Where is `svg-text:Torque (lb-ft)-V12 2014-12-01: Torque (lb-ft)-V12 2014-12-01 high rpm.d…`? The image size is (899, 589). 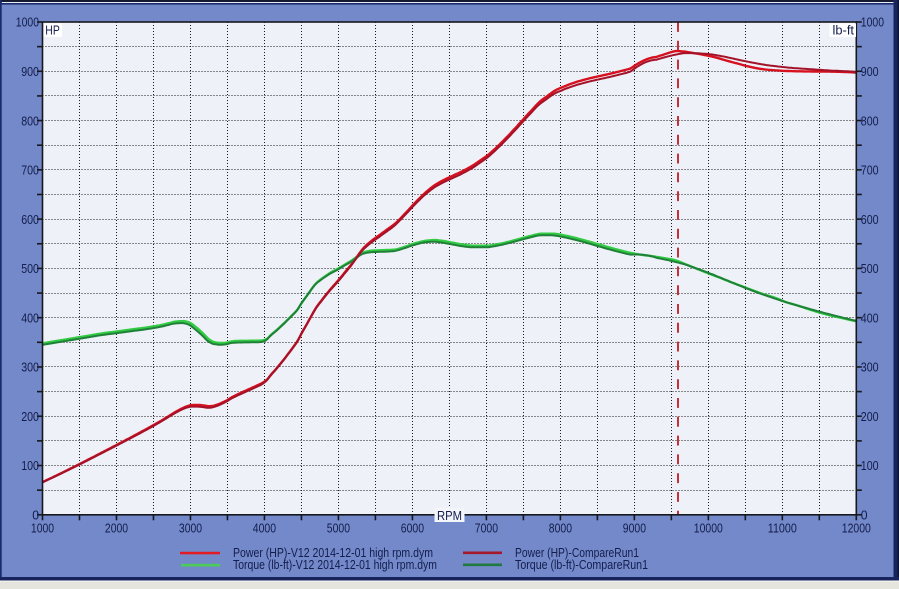 svg-text:Torque (lb-ft)-V12 2014-12-01: Torque (lb-ft)-V12 2014-12-01 high rpm.d… is located at coordinates (335, 565).